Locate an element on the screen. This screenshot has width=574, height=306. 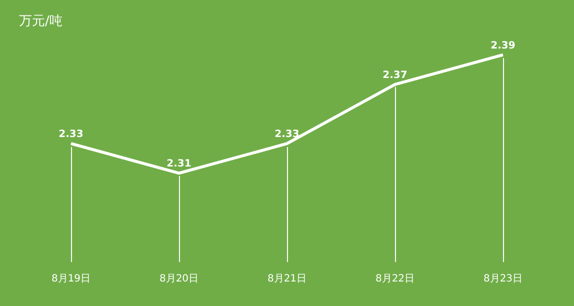
x-tick-label: 8月22日 is located at coordinates (395, 279).